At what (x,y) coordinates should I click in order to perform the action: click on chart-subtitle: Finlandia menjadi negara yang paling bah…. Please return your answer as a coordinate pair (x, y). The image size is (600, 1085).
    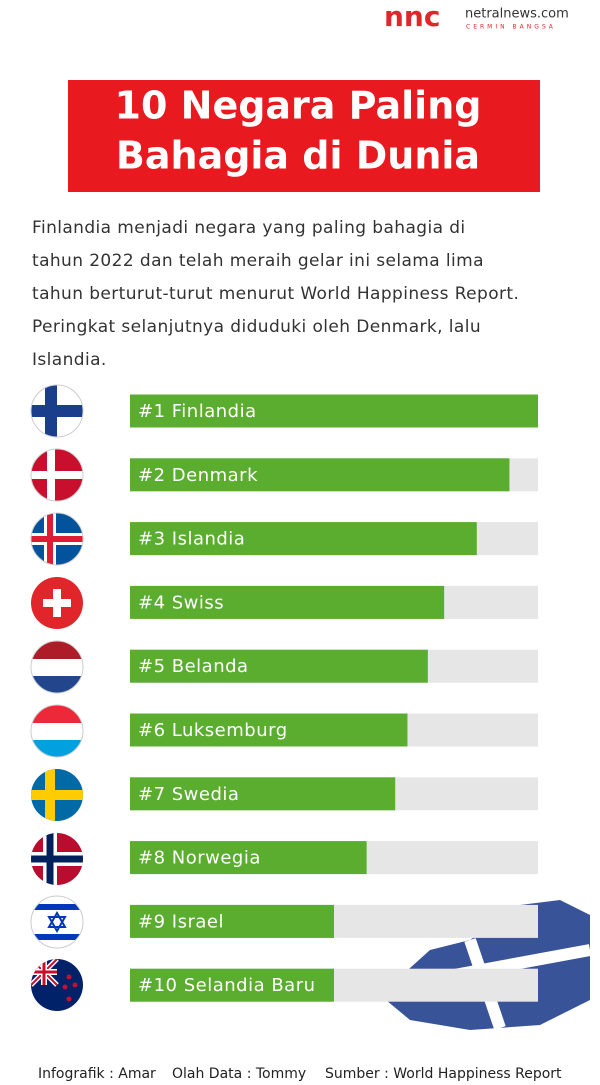
    Looking at the image, I should click on (276, 294).